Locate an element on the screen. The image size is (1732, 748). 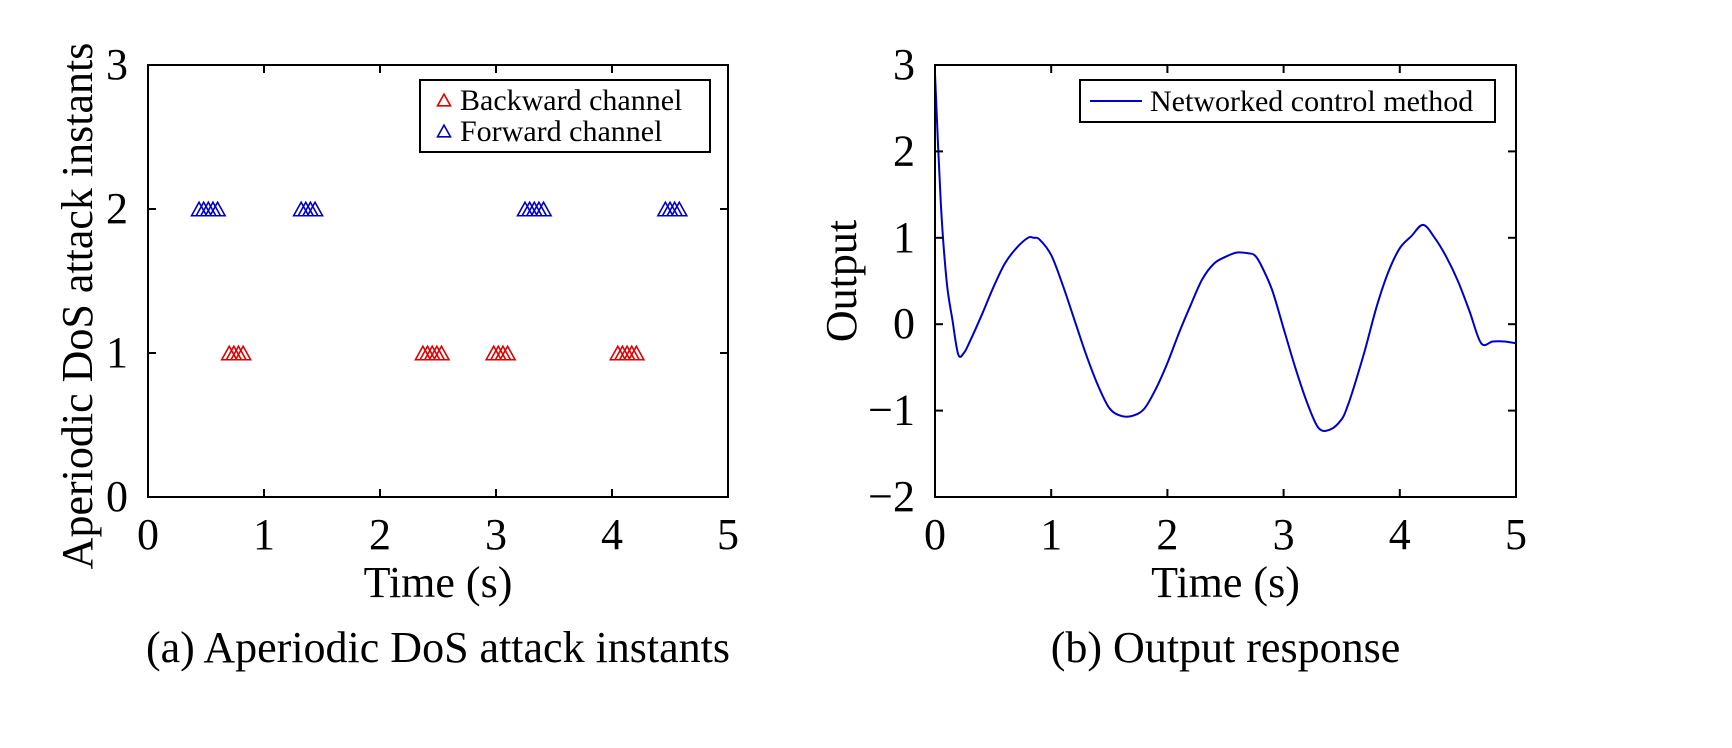
panel-a-caption: (a) Aperiodic DoS attack instants is located at coordinates (438, 647).